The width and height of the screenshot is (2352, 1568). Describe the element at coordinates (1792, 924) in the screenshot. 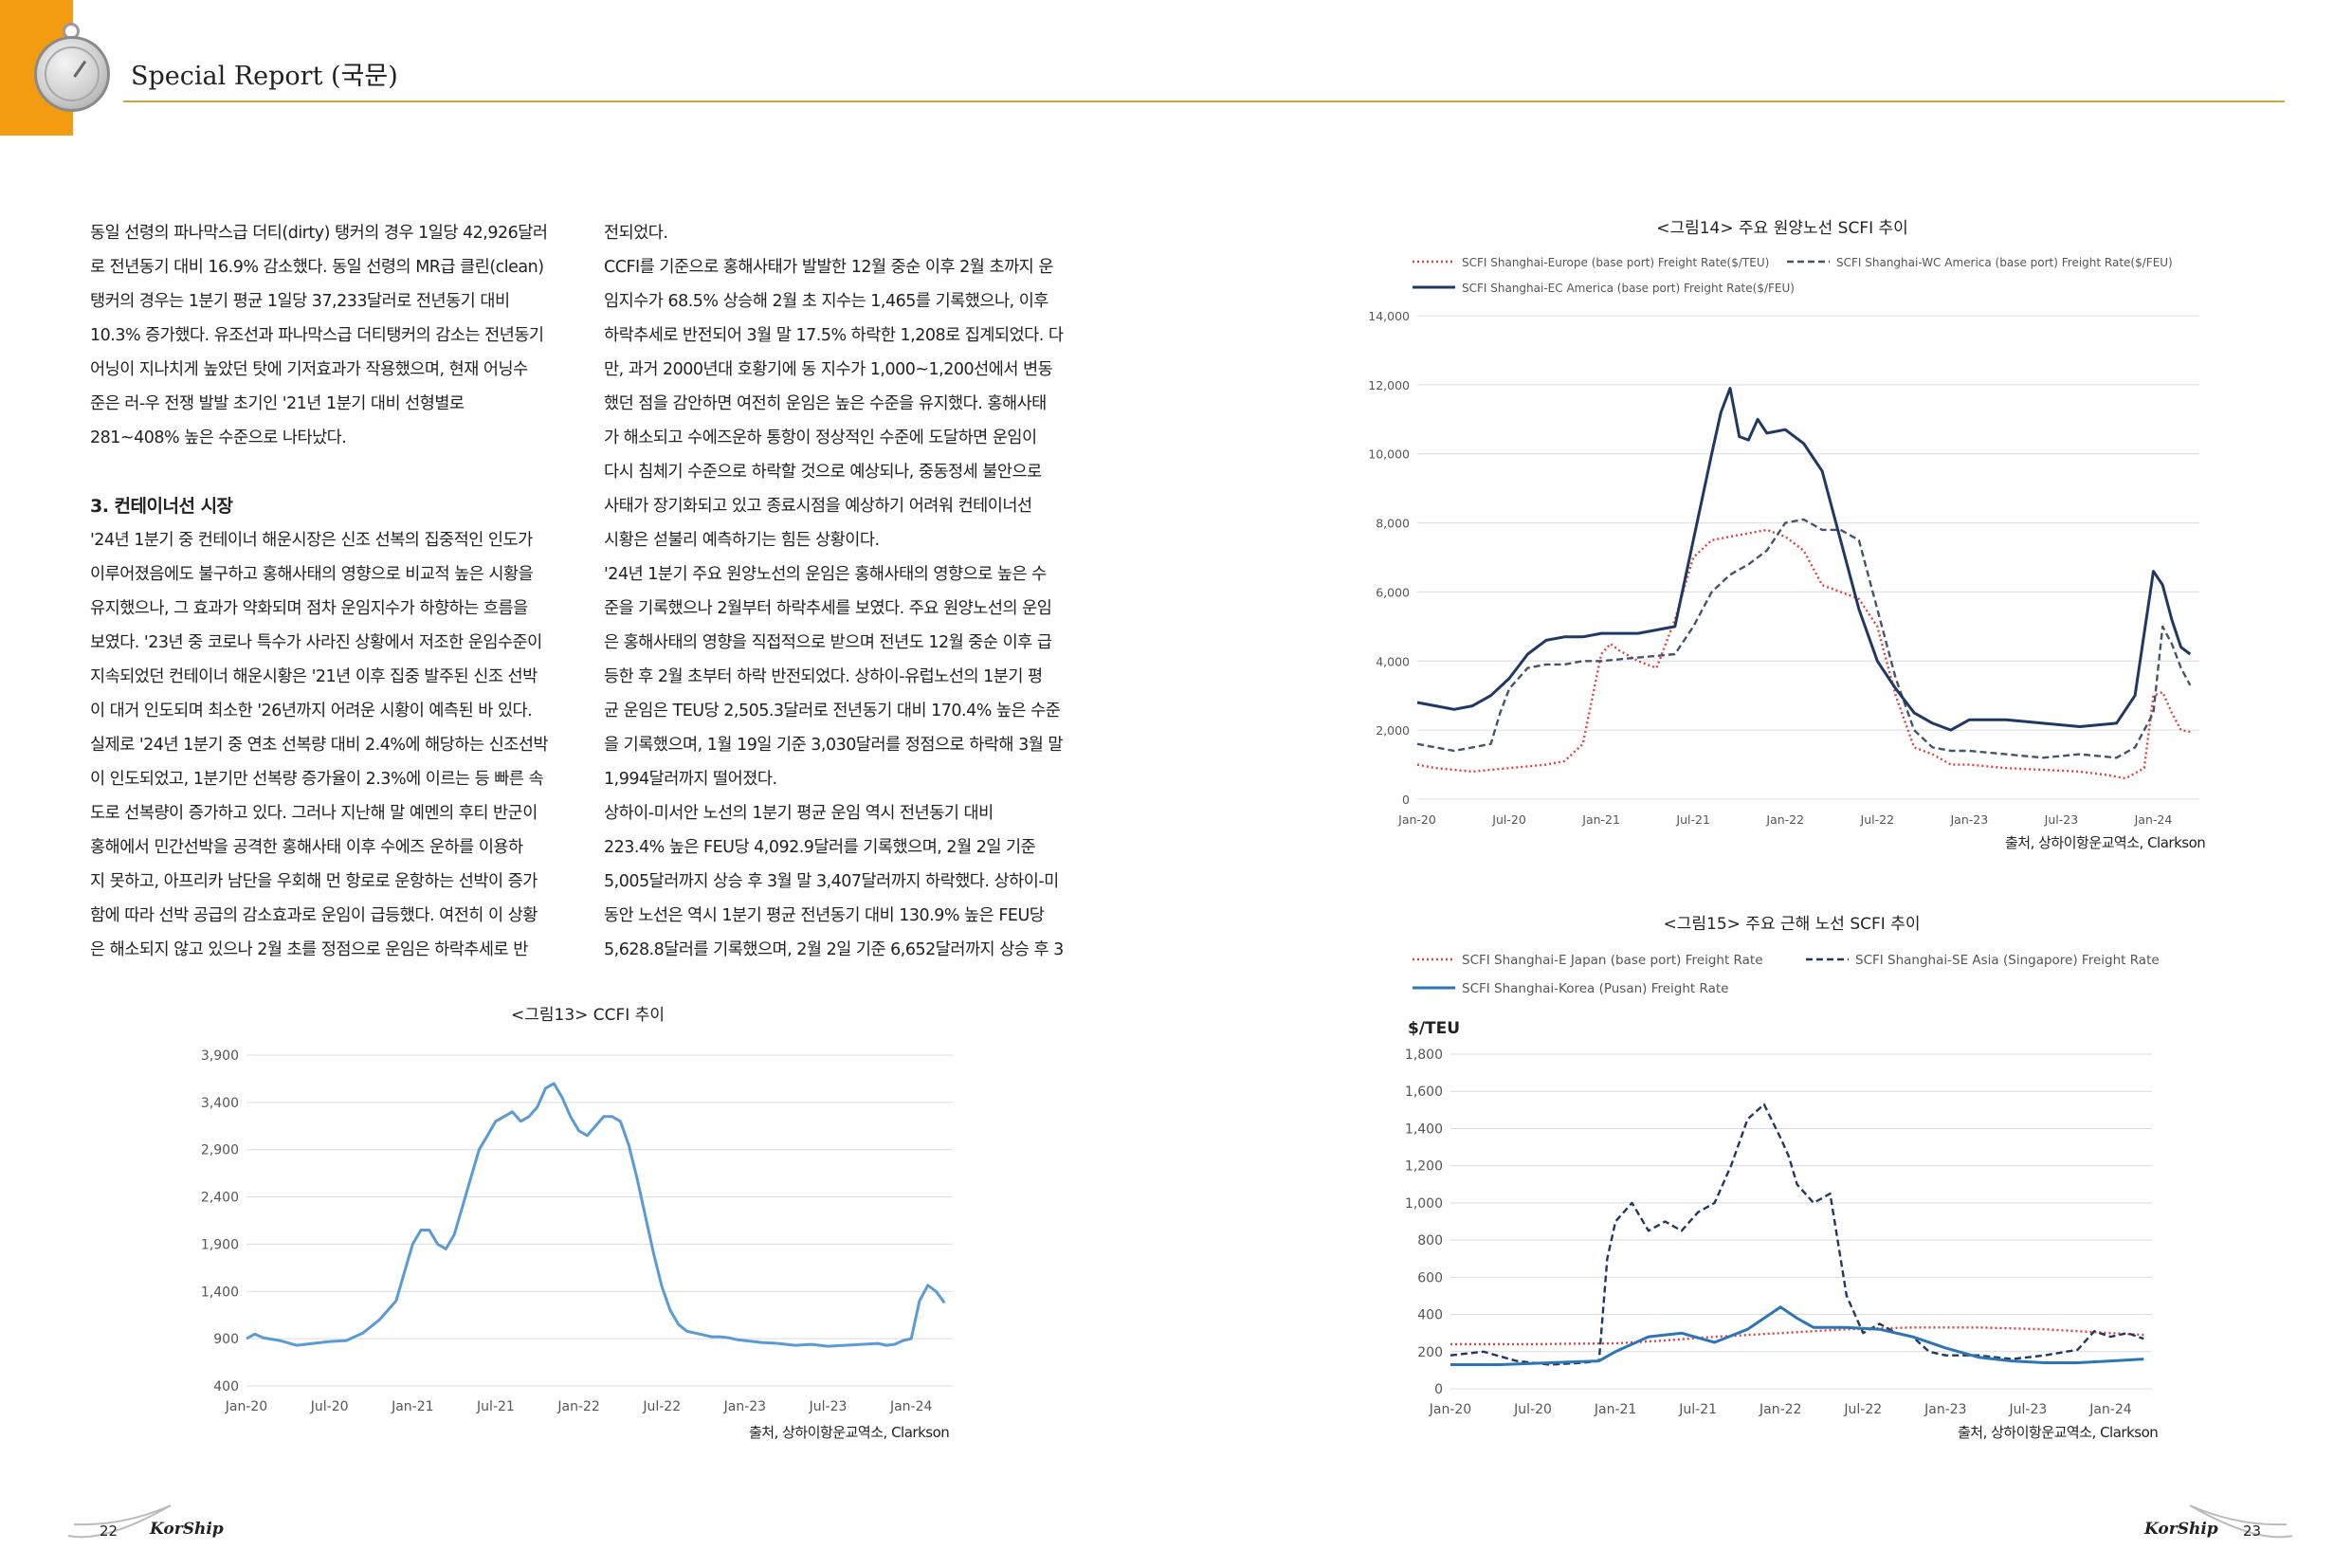

I see `figure-15-title: <그림15> 주요 근해 노선 SCFI 추이` at that location.